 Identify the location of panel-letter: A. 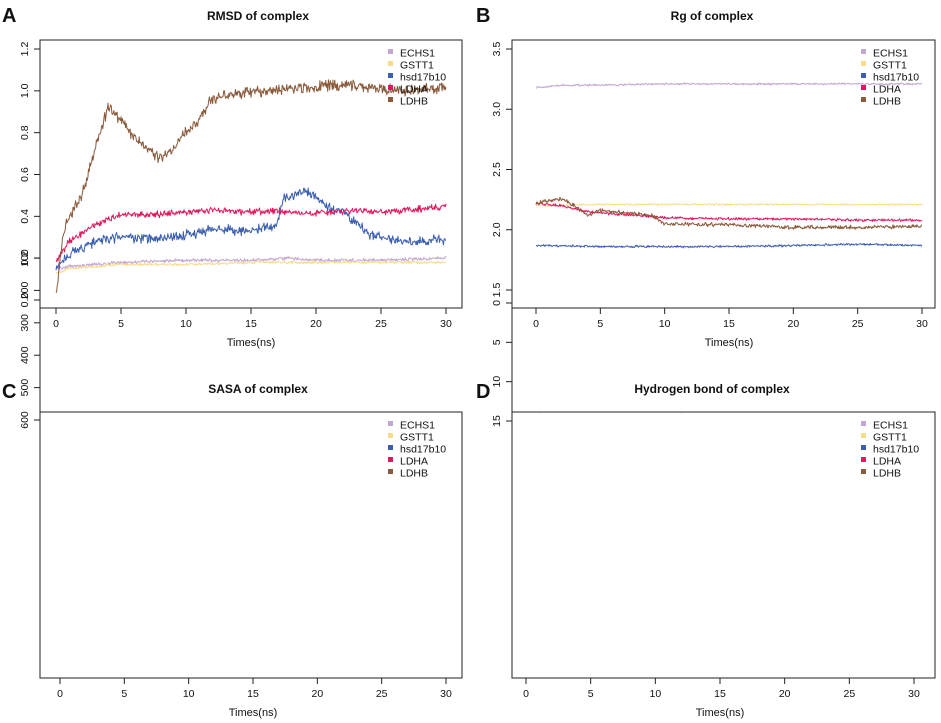
(9, 16).